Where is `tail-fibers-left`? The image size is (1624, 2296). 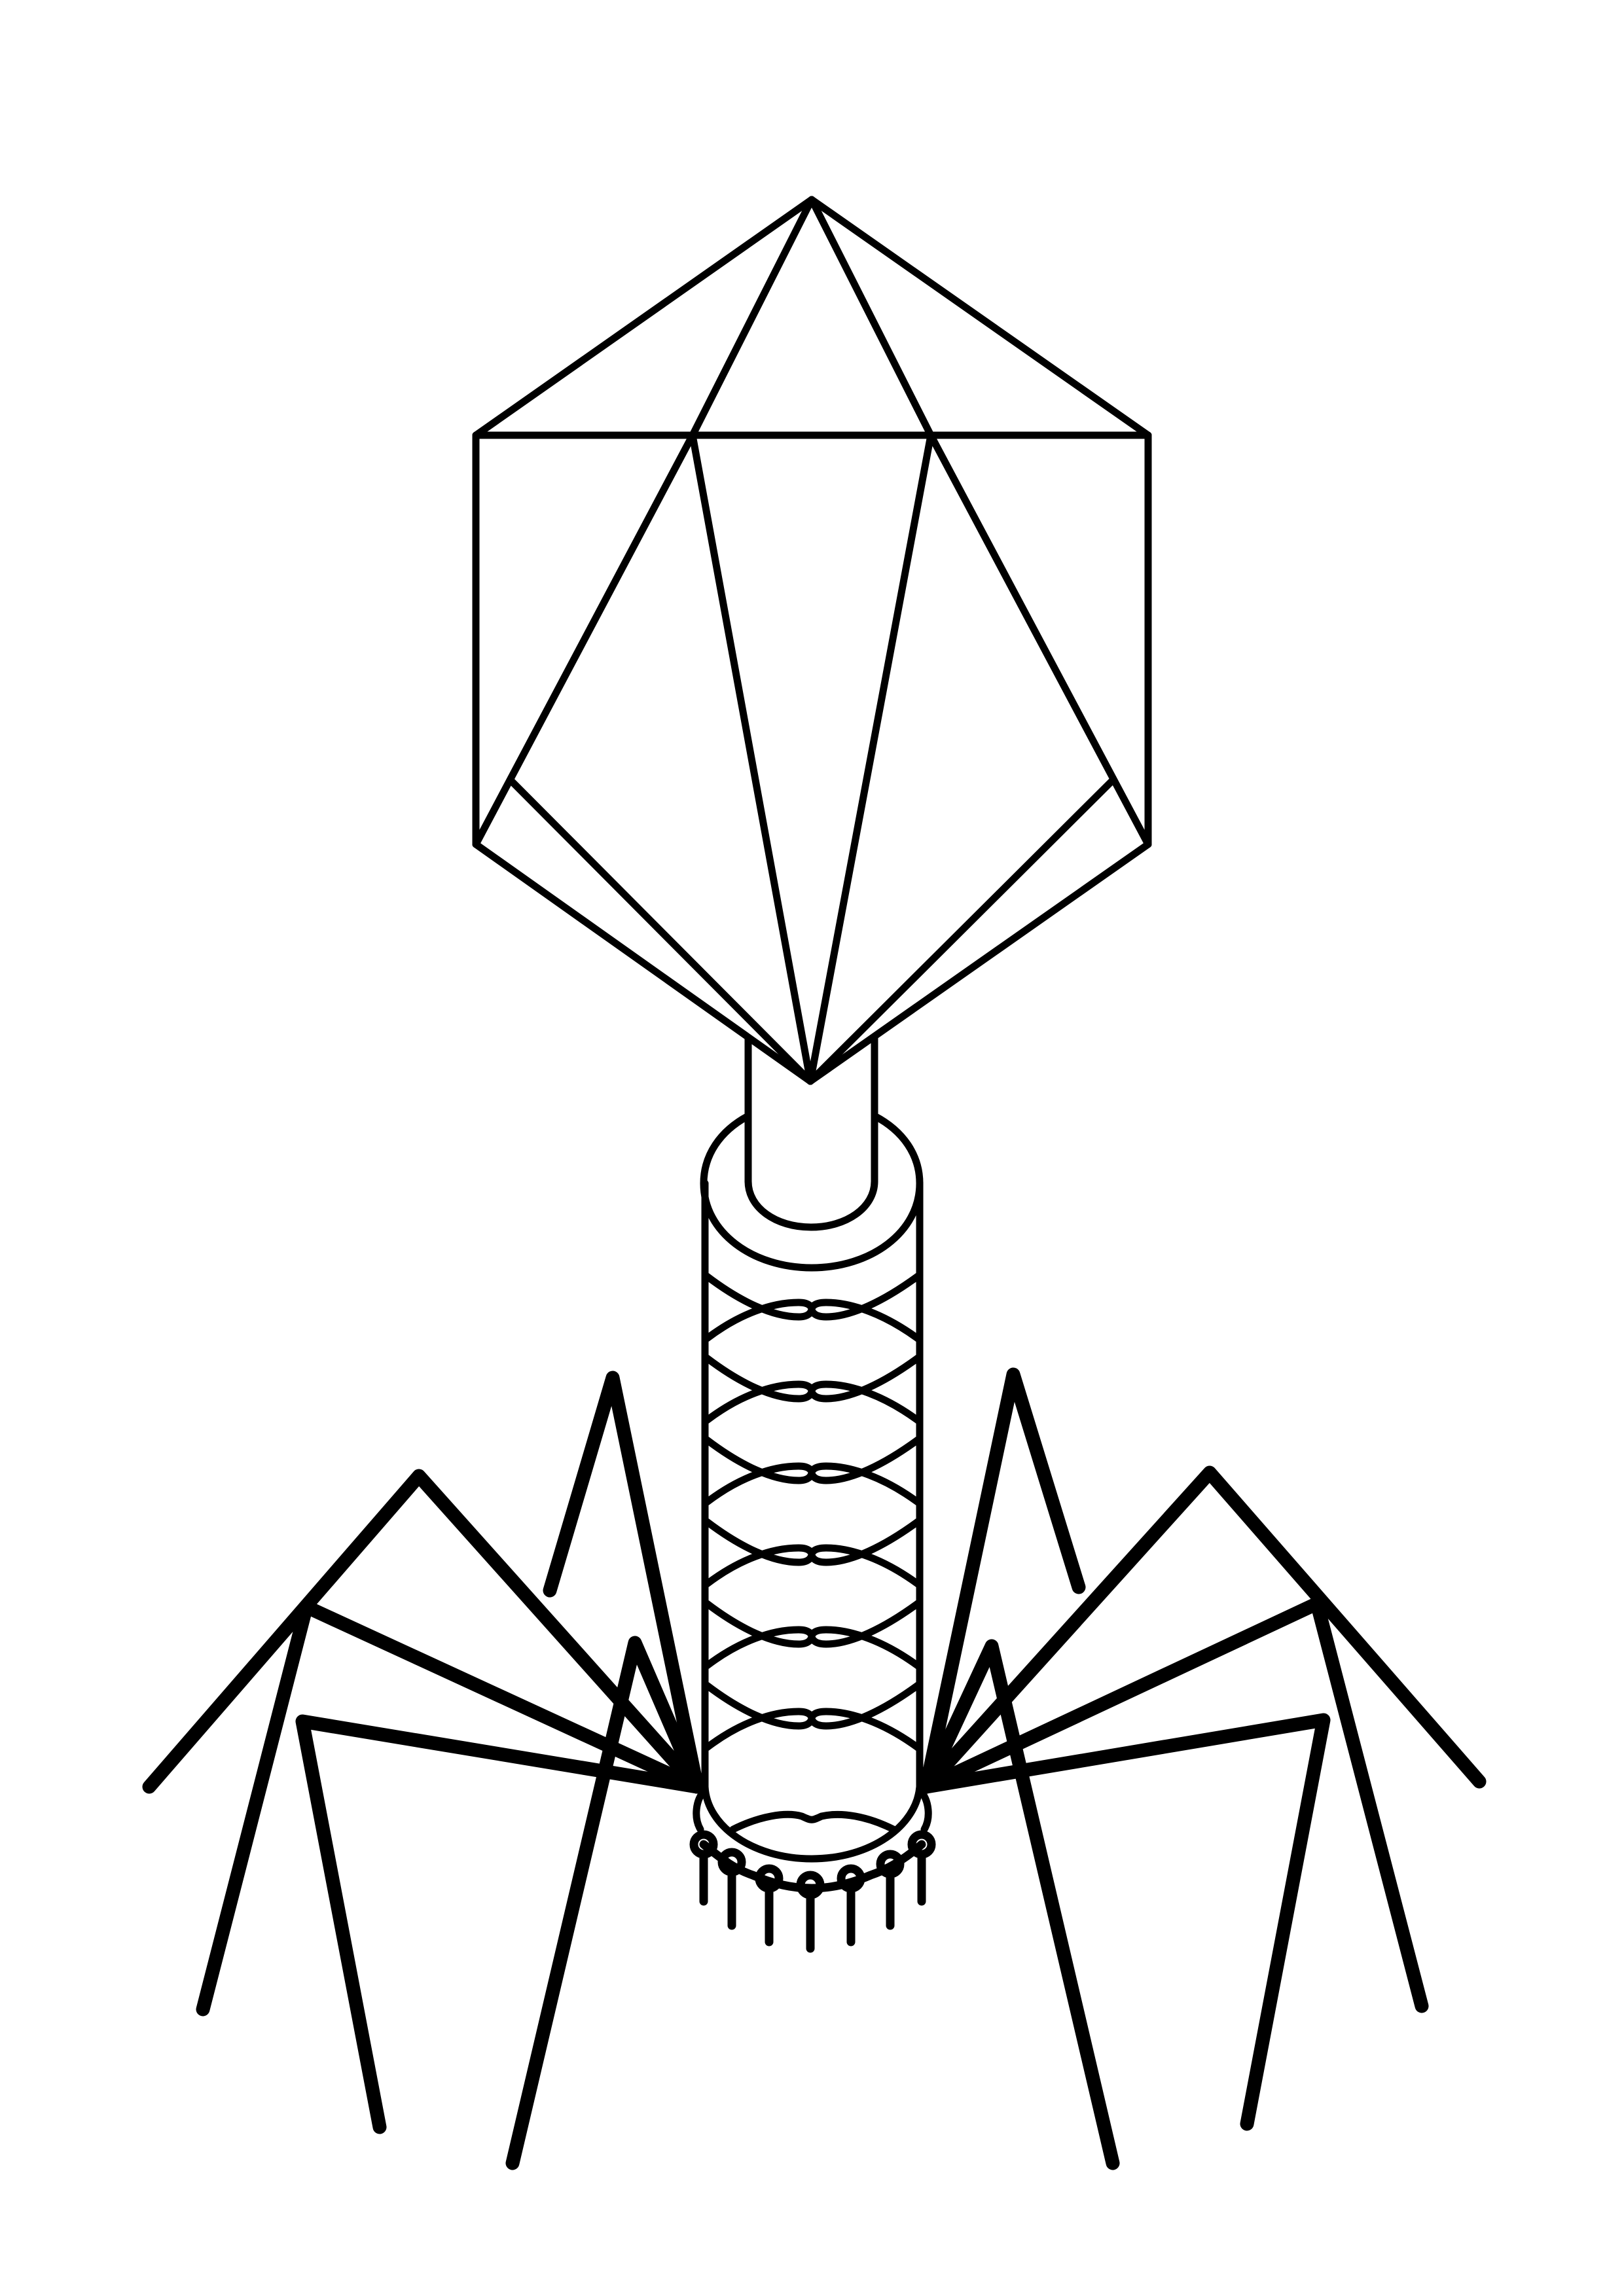
tail-fibers-left is located at coordinates (423, 1770).